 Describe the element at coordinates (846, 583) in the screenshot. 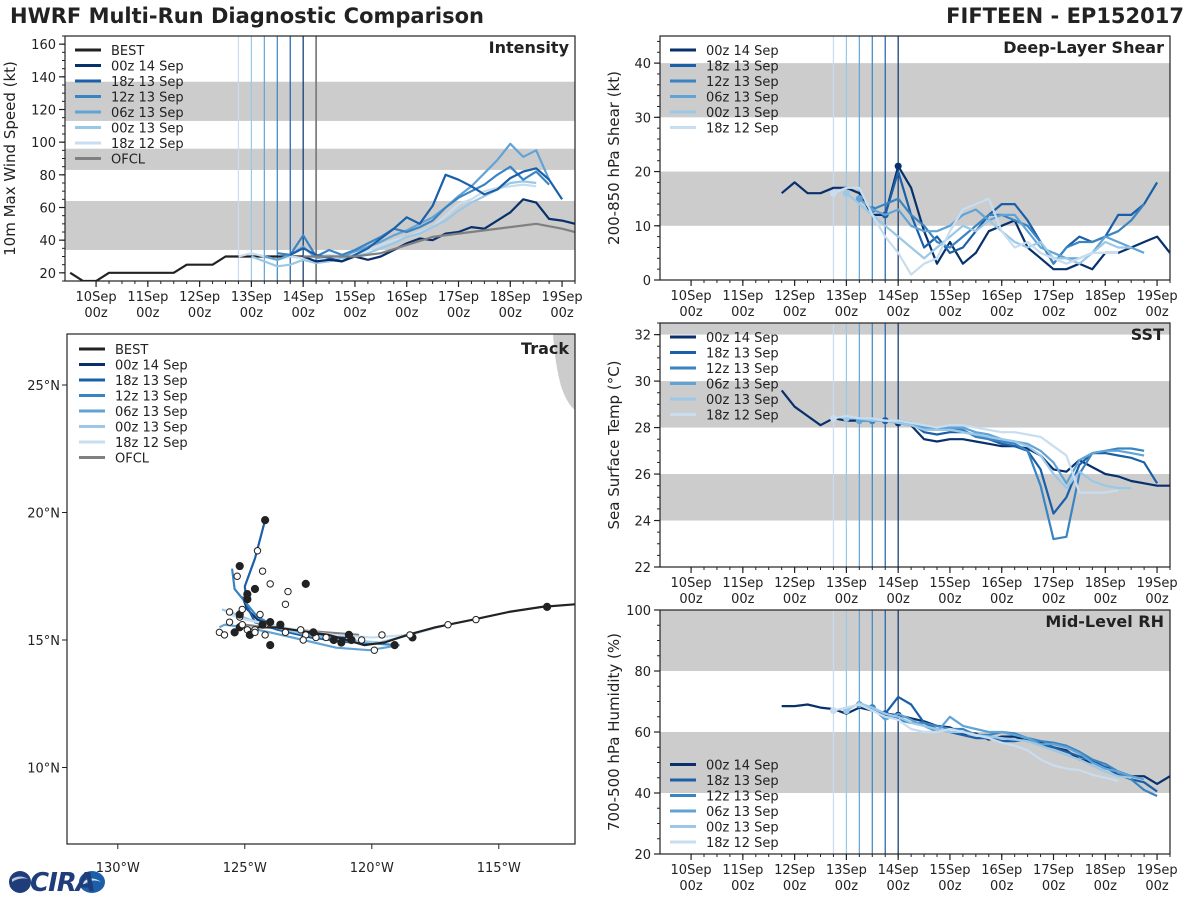

I see `sst-xtick-label: 13Sep` at that location.